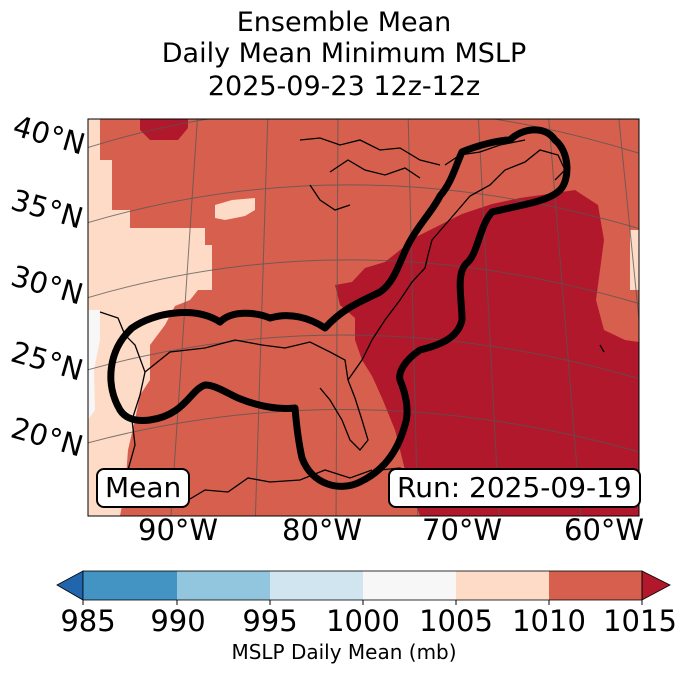 The width and height of the screenshot is (688, 674). What do you see at coordinates (88, 621) in the screenshot?
I see `colorbar-tick-label: 985` at bounding box center [88, 621].